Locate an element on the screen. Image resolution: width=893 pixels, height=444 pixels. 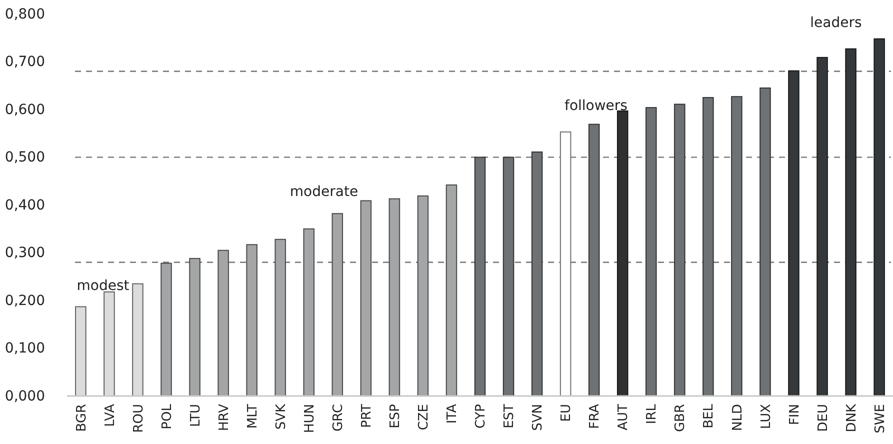
annotation: modest is located at coordinates (103, 286).